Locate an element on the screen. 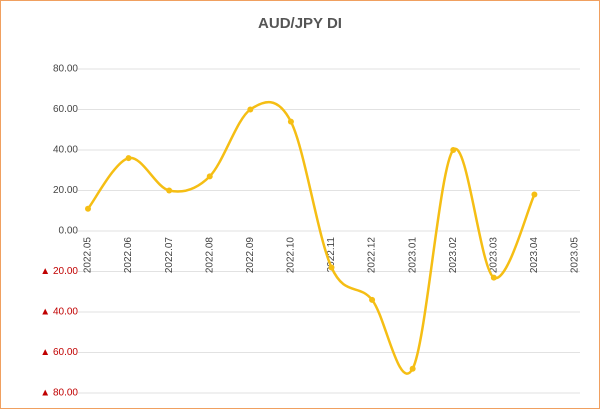 Image resolution: width=600 pixels, height=409 pixels. x-tick-label: 2022.09 is located at coordinates (250, 255).